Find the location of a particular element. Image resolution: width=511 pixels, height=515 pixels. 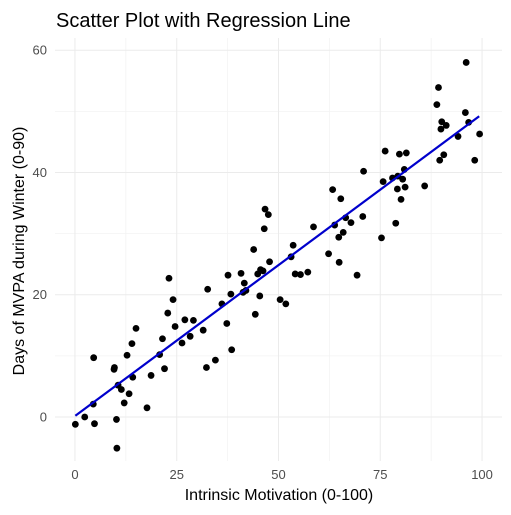

y-tick-label-3: 60 is located at coordinates (40, 50).